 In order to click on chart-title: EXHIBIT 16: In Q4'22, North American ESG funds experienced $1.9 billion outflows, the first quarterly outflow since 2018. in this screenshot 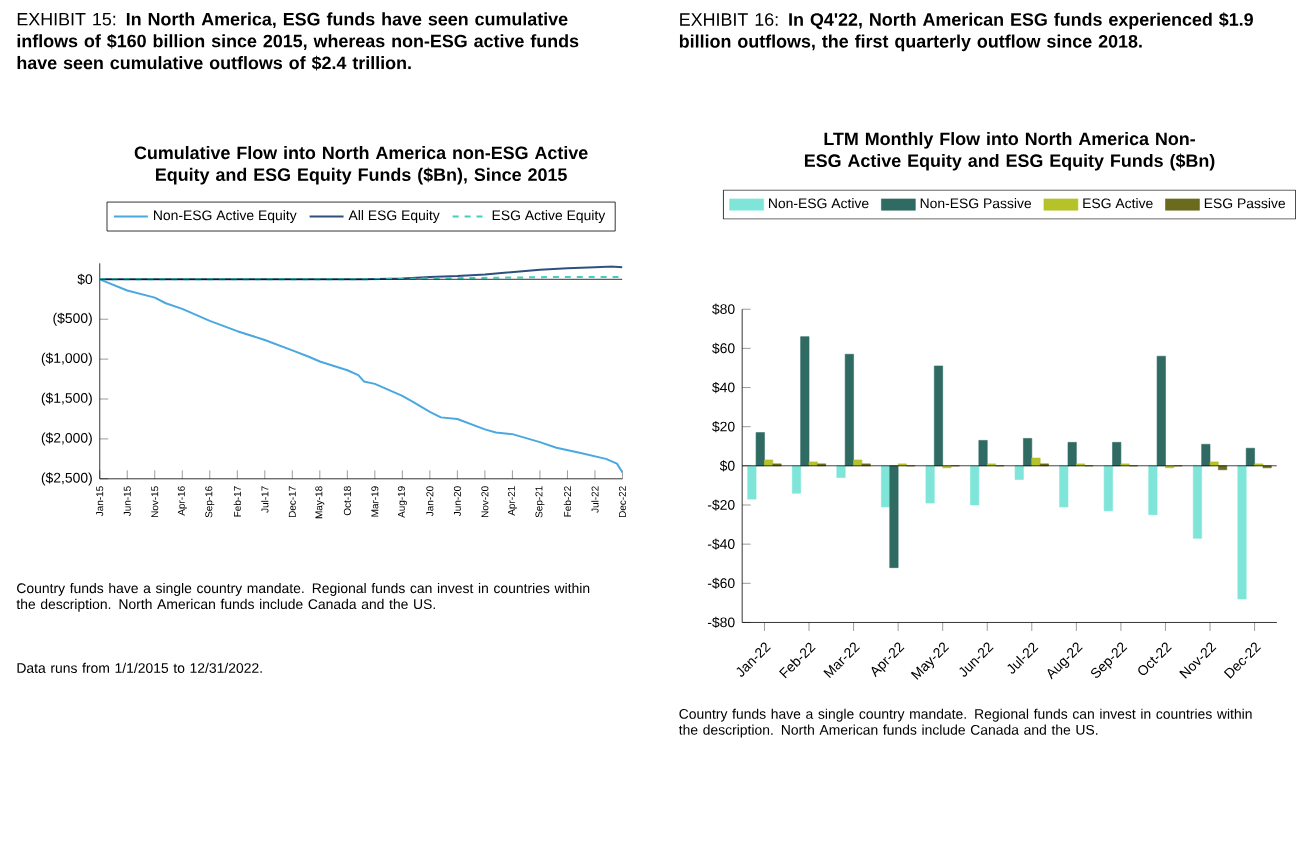, I will do `click(966, 32)`.